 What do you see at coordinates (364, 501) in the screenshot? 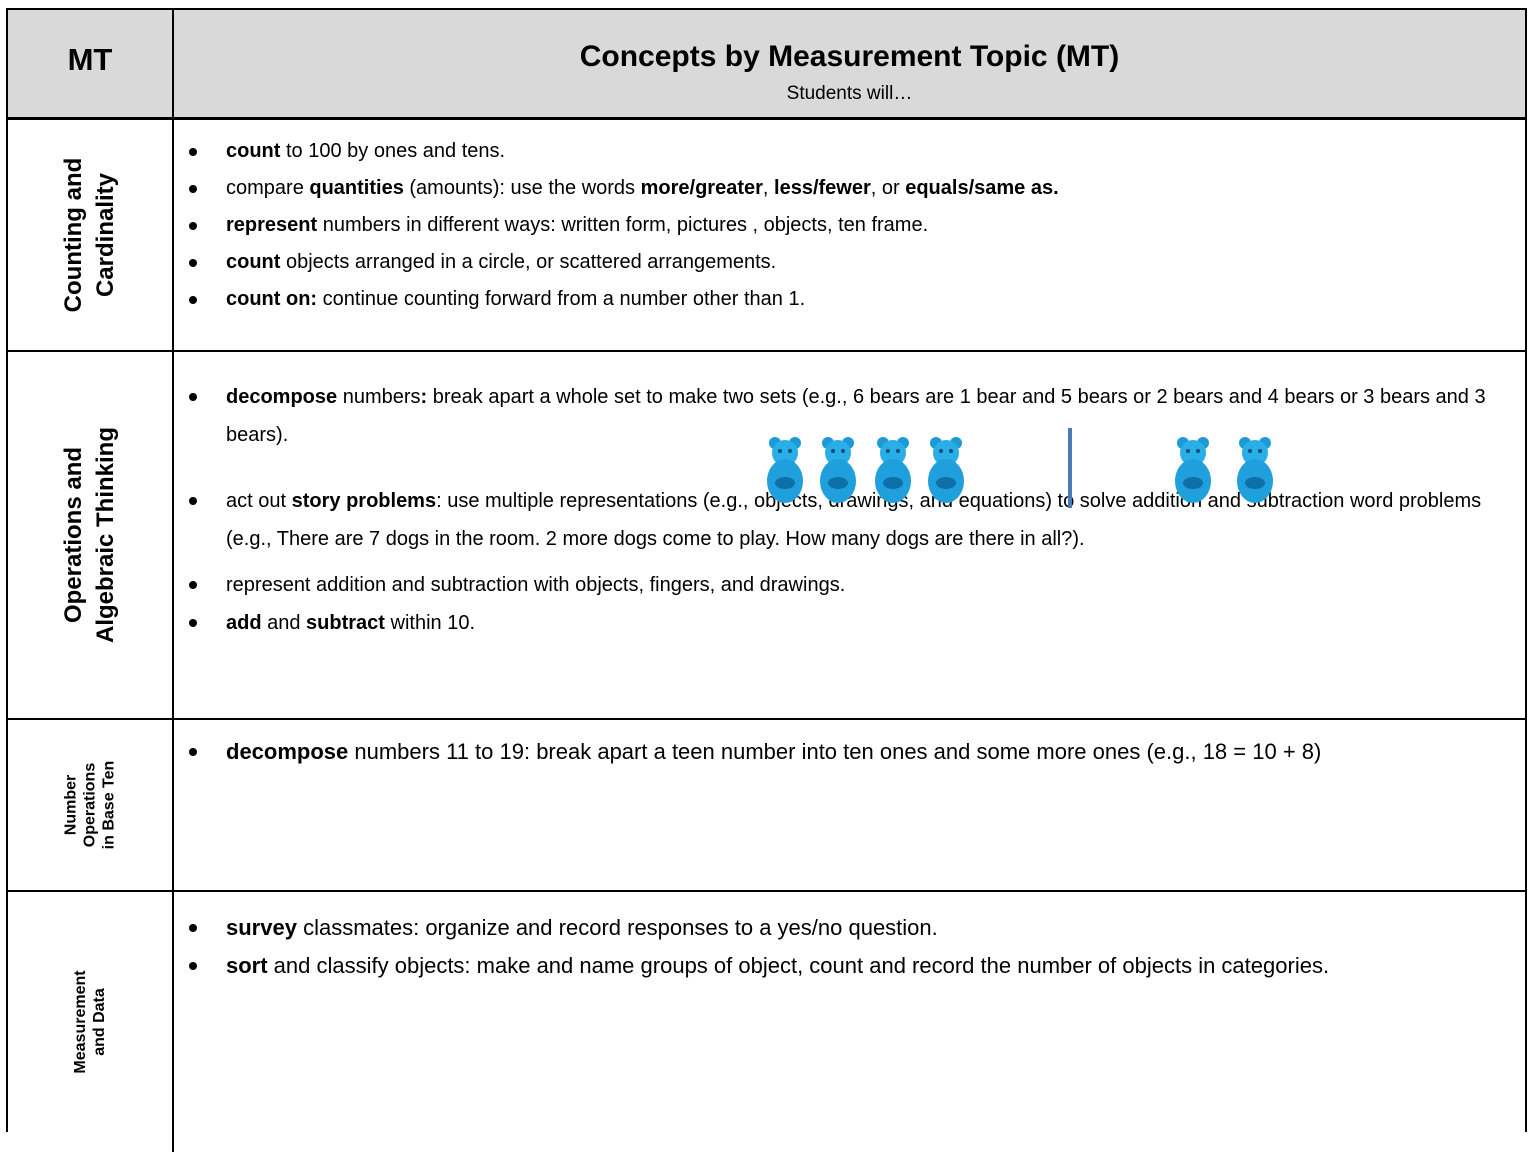
I see `text-run: story problems` at bounding box center [364, 501].